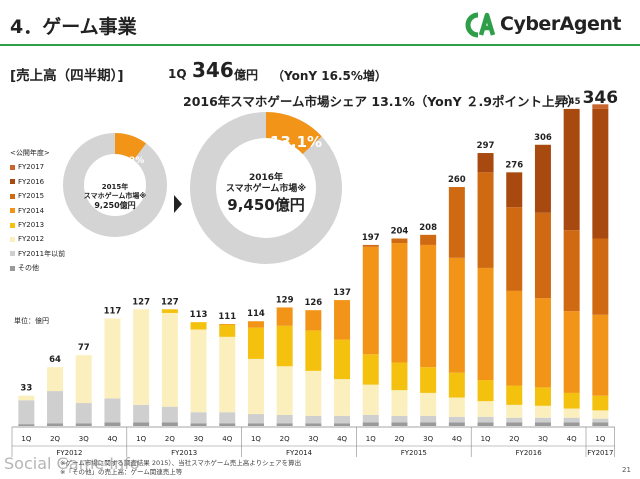 The height and width of the screenshot is (479, 640). I want to click on donut-2016-share-label: 13.1%, so click(296, 142).